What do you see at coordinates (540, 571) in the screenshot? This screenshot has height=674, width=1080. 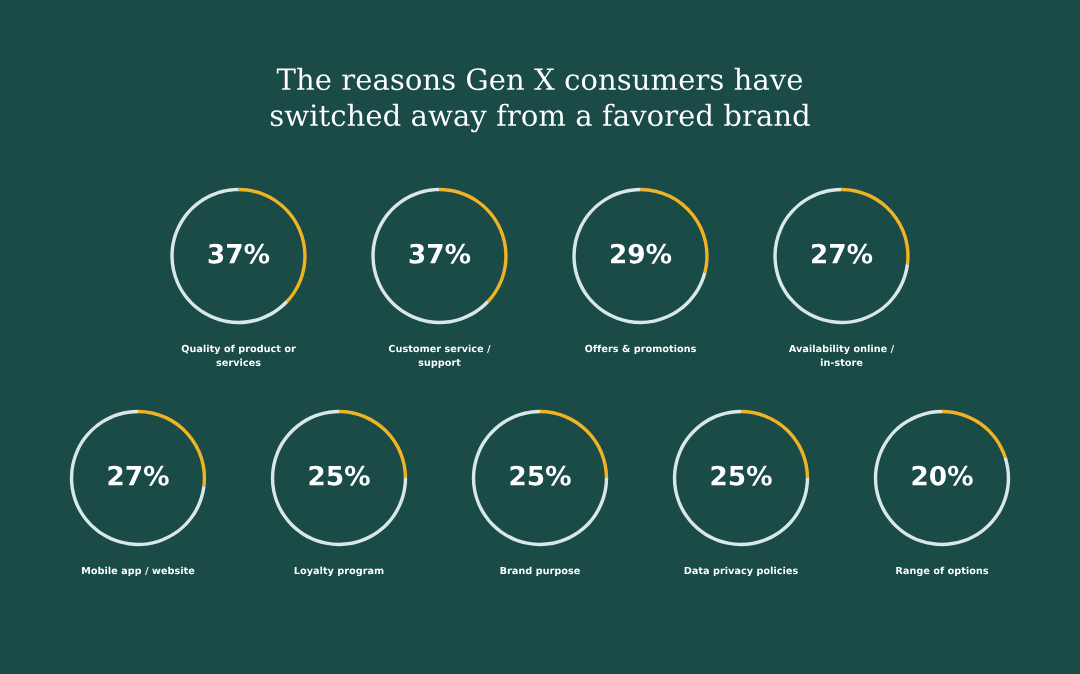 I see `text: Brand purpose` at bounding box center [540, 571].